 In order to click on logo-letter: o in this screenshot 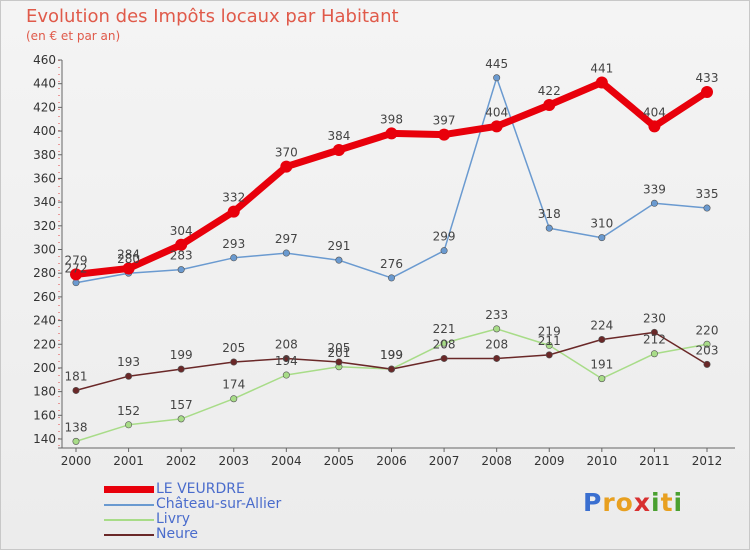, I will do `click(624, 502)`.